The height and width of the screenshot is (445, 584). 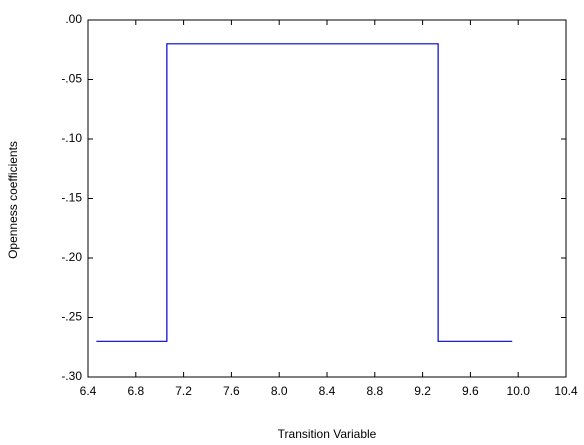 What do you see at coordinates (327, 434) in the screenshot?
I see `x-axis-title: Transition Variable` at bounding box center [327, 434].